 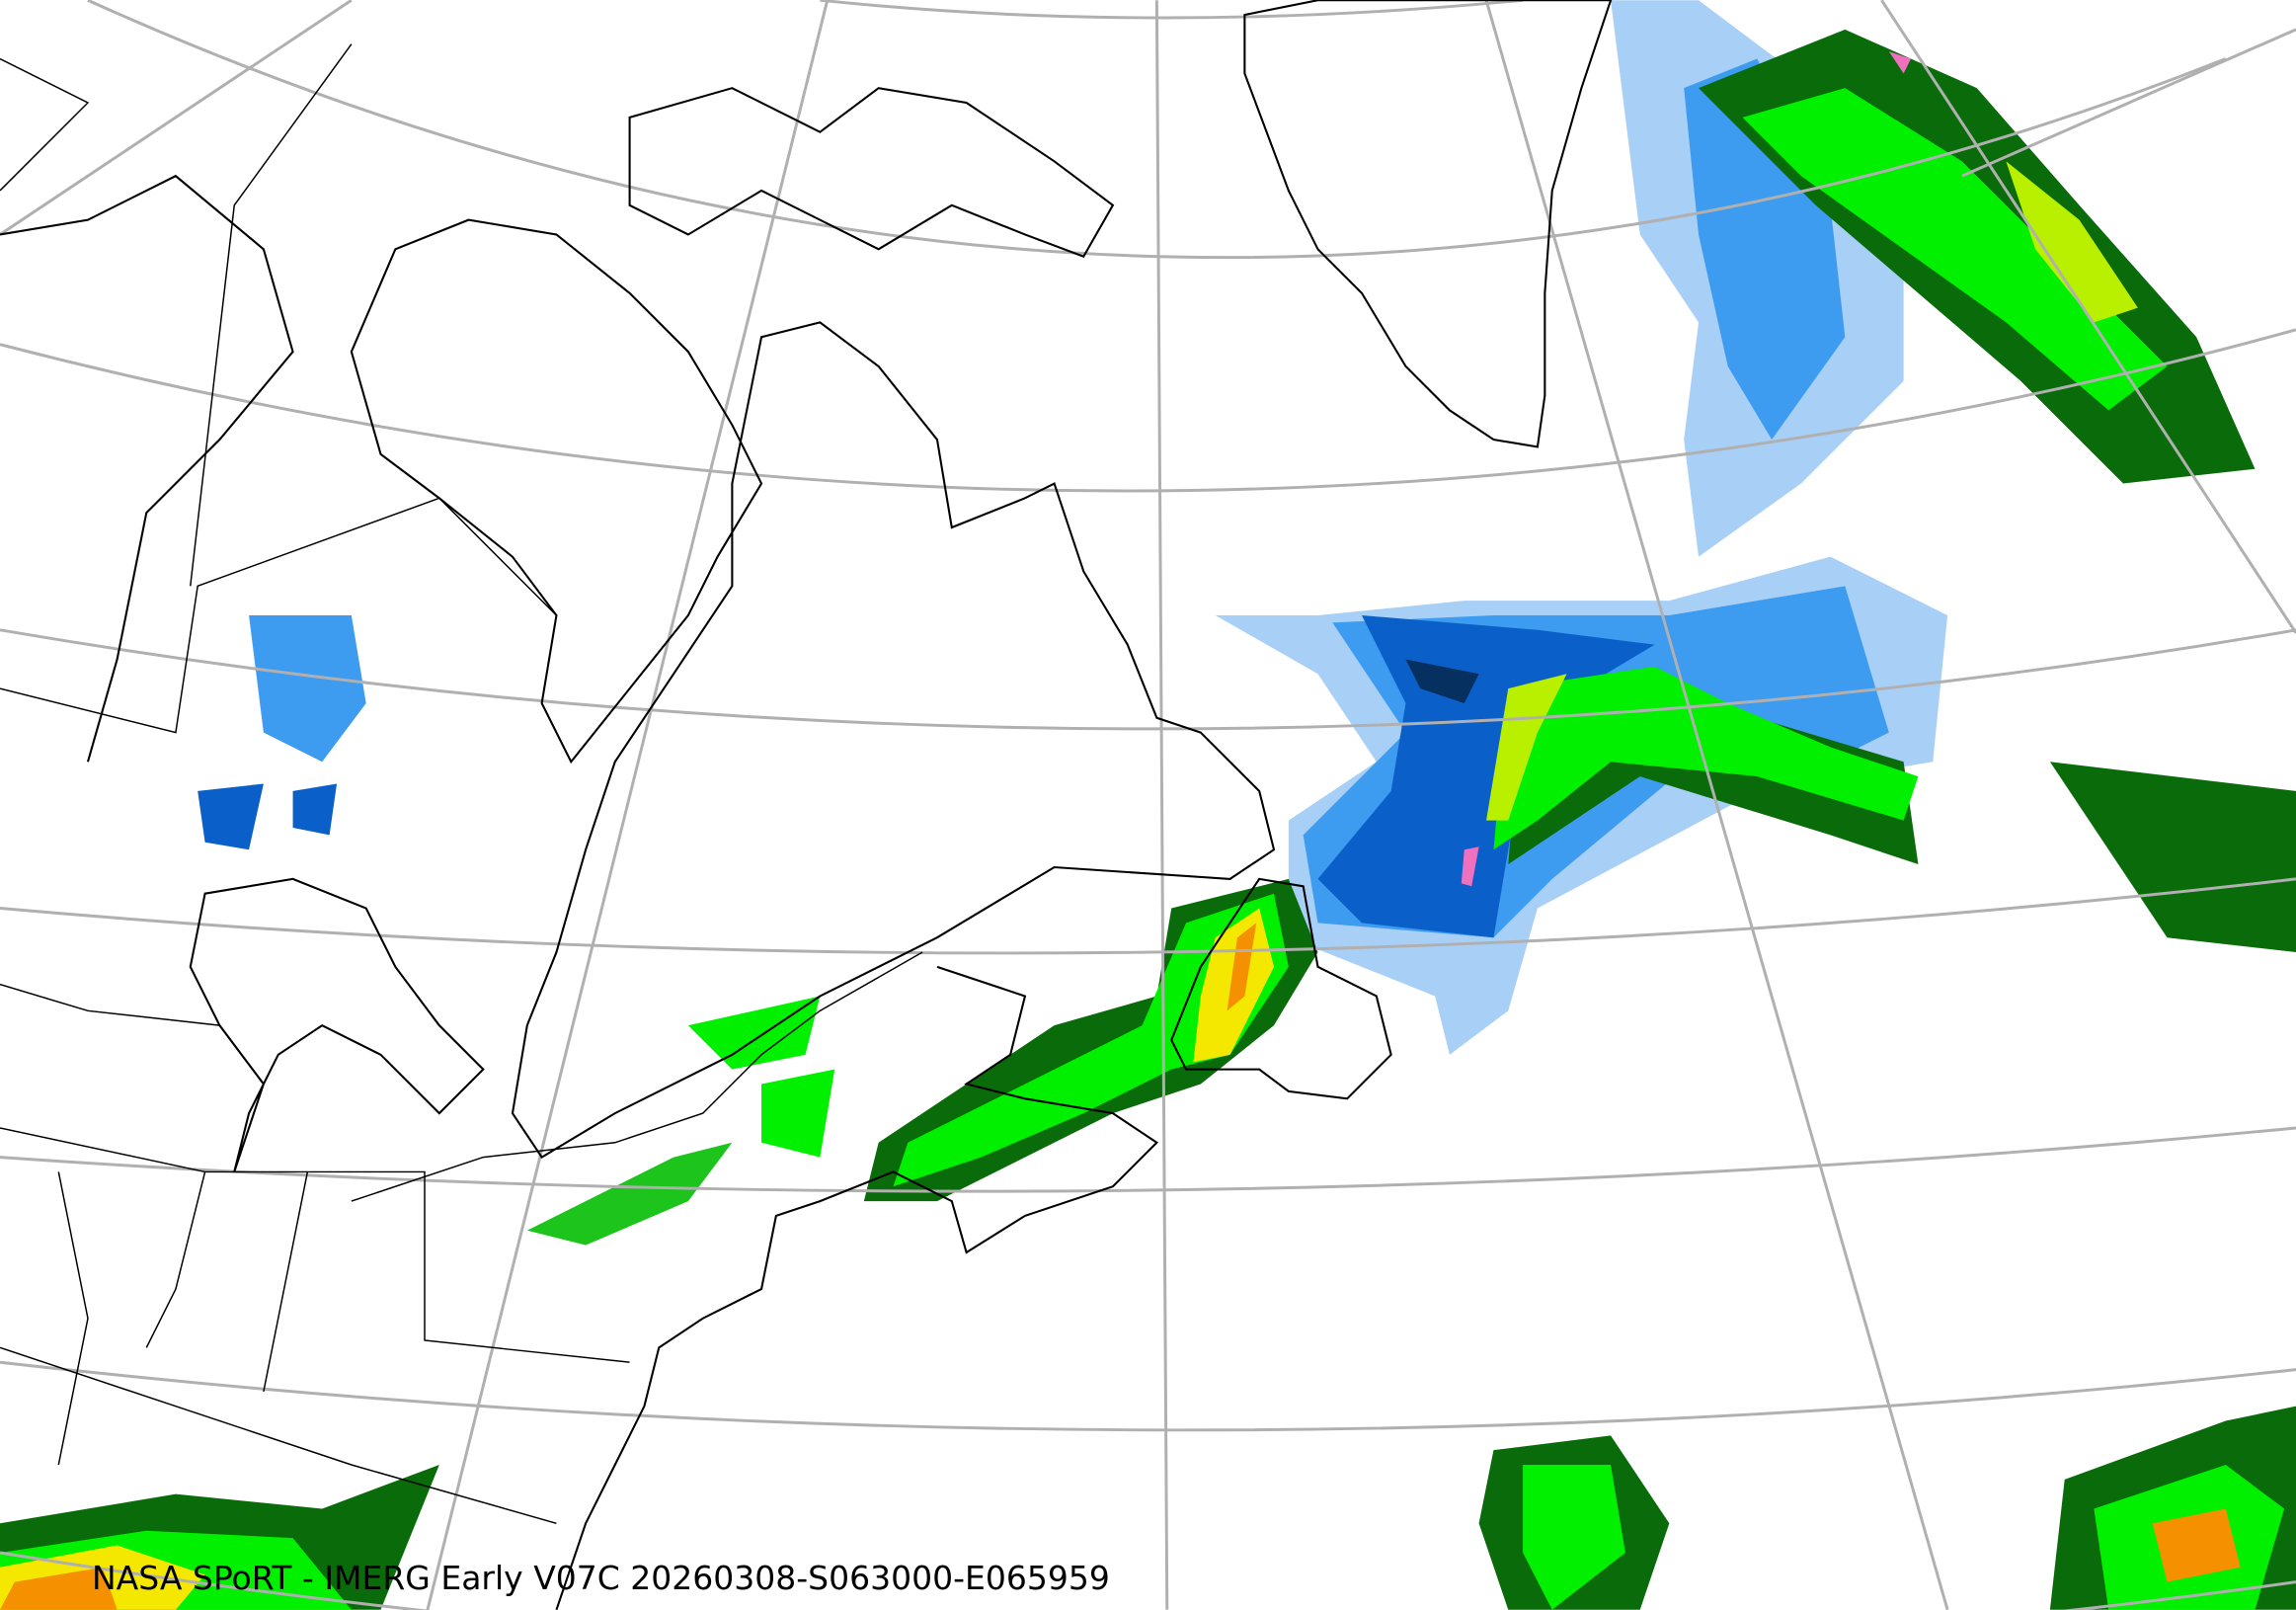 What do you see at coordinates (337, 1024) in the screenshot?
I see `coastline-great-lakes` at bounding box center [337, 1024].